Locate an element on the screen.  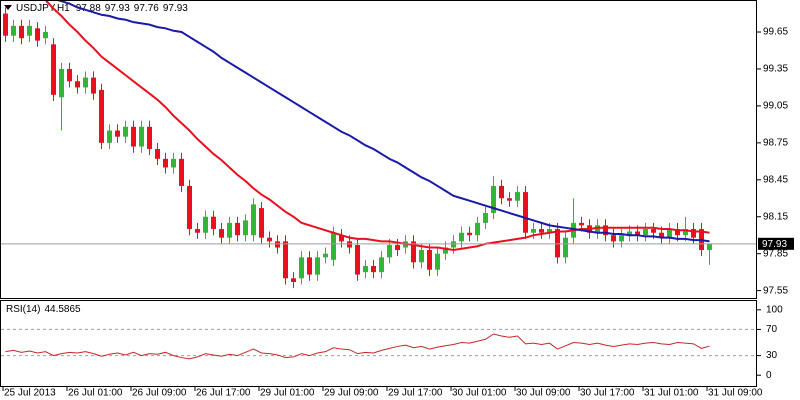
x-tick-label: 26 Jul 09:00 is located at coordinates (159, 393).